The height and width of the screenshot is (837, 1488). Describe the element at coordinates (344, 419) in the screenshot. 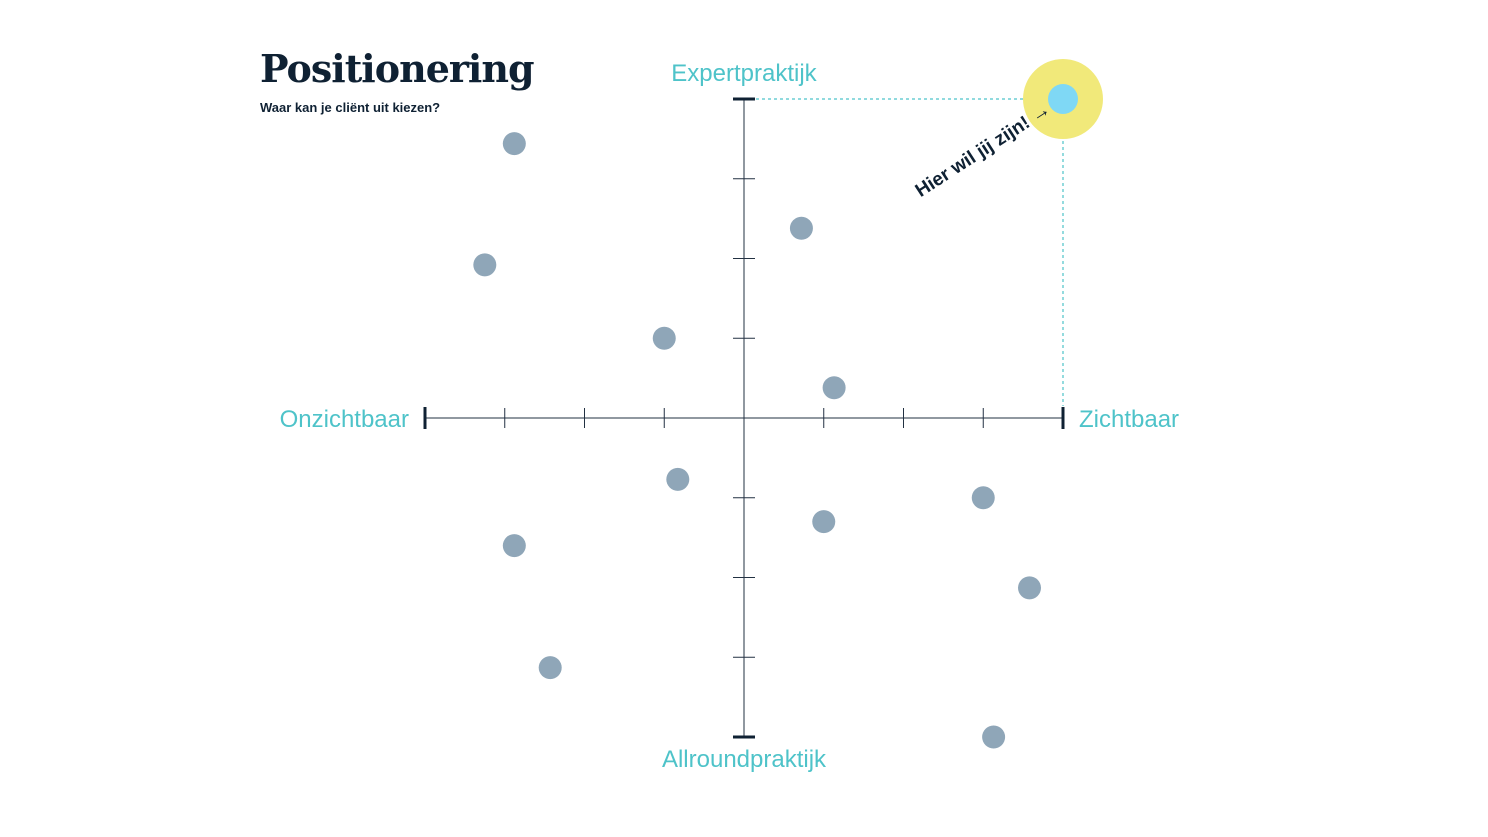

I see `axis-label-left: Onzichtbaar` at that location.